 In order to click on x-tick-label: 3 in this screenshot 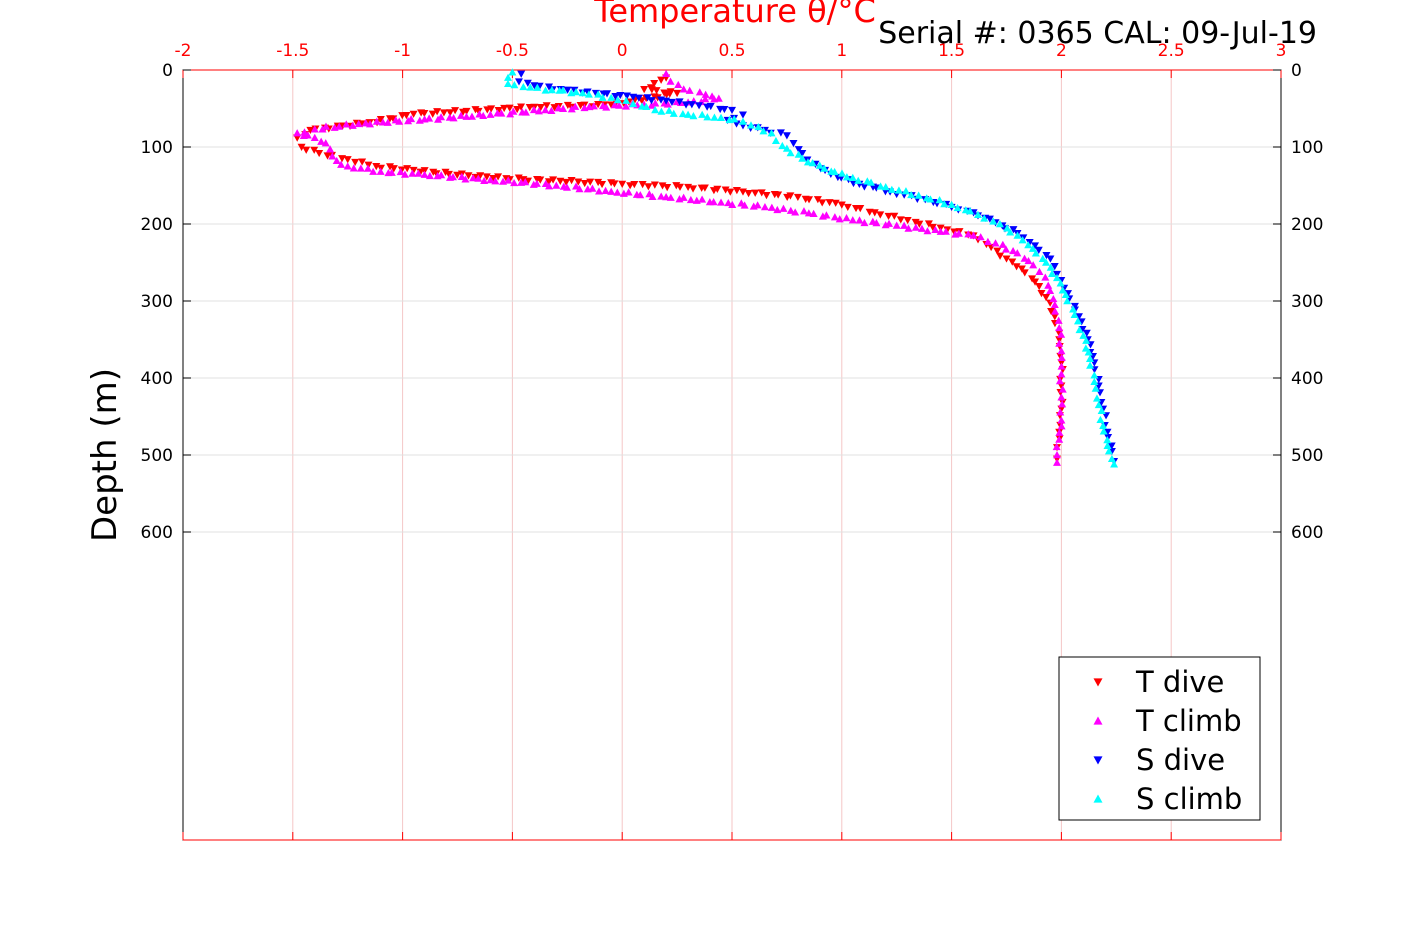, I will do `click(1281, 51)`.